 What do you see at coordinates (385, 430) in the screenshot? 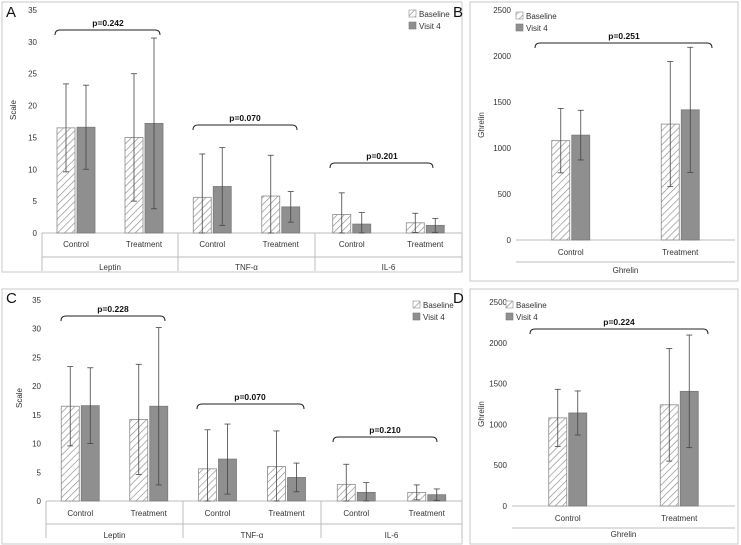
I see `p-value-label: p=0.210` at bounding box center [385, 430].